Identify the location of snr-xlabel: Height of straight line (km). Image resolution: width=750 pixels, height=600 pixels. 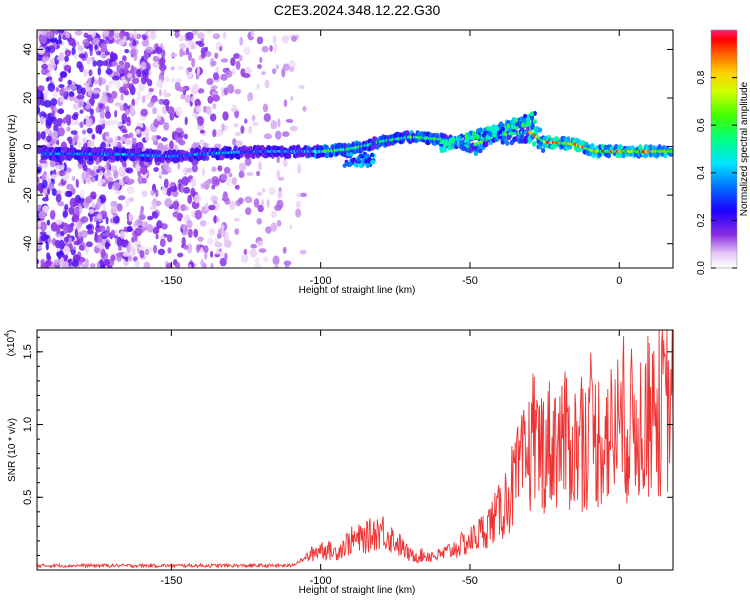
(357, 590).